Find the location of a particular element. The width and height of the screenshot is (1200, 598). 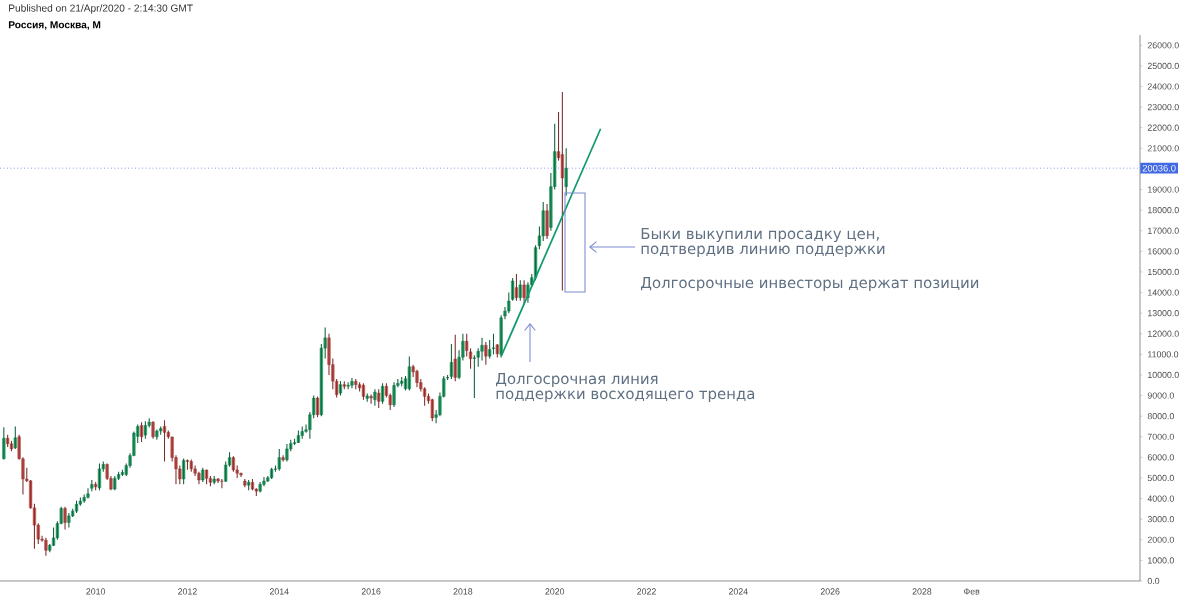

x-tick-label: 2012 is located at coordinates (187, 591).